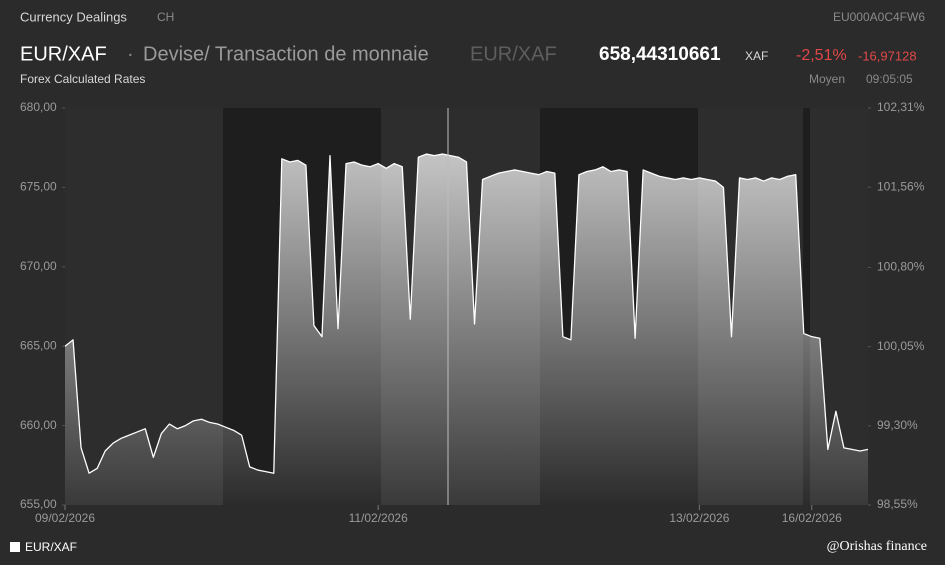 This screenshot has height=565, width=945. I want to click on change-abs: -16,97128, so click(887, 55).